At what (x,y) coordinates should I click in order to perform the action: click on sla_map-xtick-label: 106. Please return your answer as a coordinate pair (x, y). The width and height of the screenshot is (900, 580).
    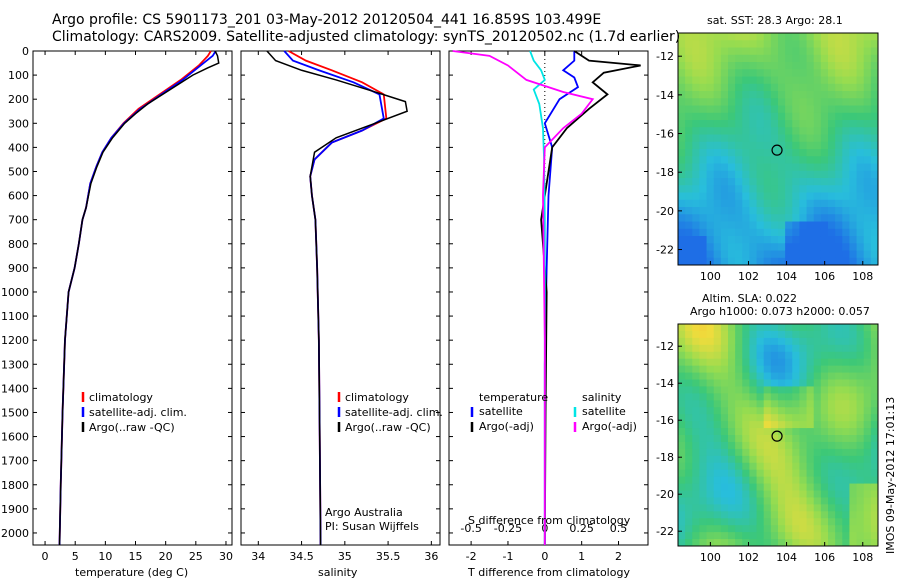
    Looking at the image, I should click on (824, 557).